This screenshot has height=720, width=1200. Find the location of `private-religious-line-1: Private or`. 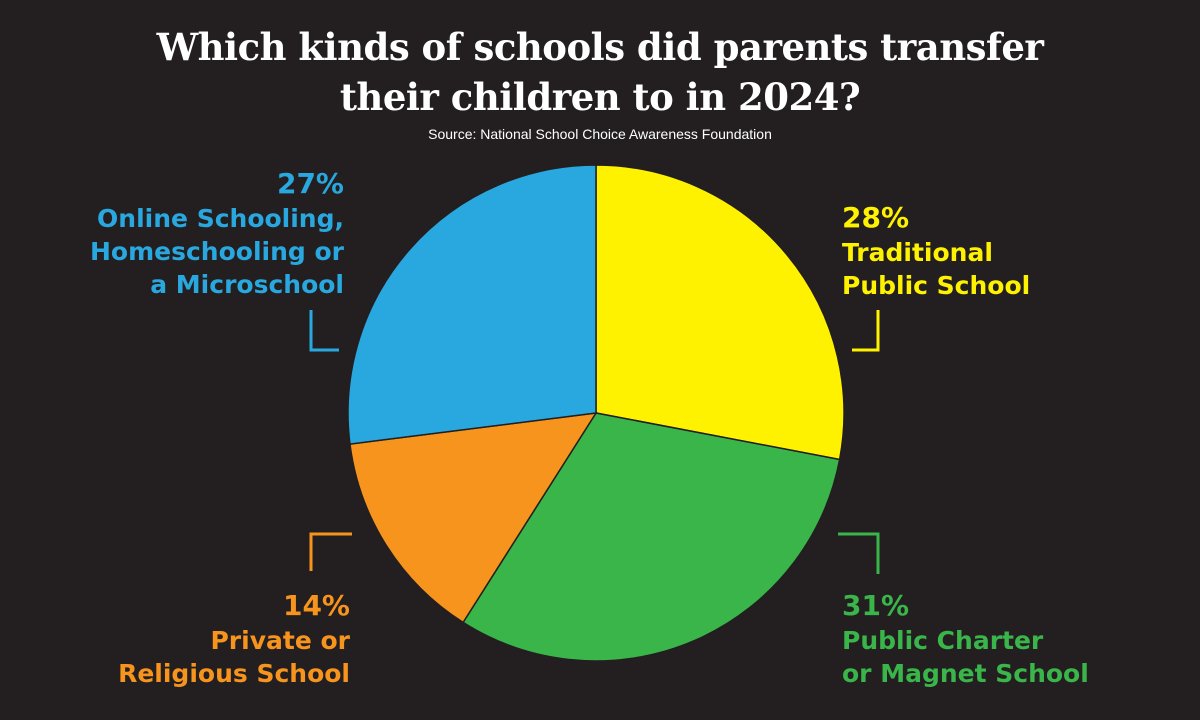

private-religious-line-1: Private or is located at coordinates (280, 640).